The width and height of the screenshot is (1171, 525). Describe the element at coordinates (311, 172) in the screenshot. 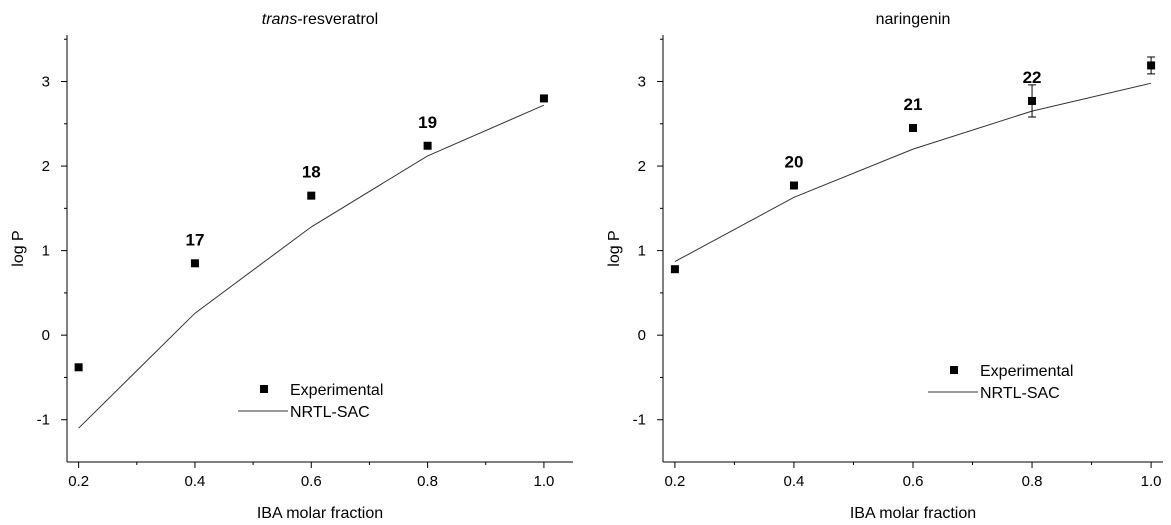

I see `point-label: 18` at that location.